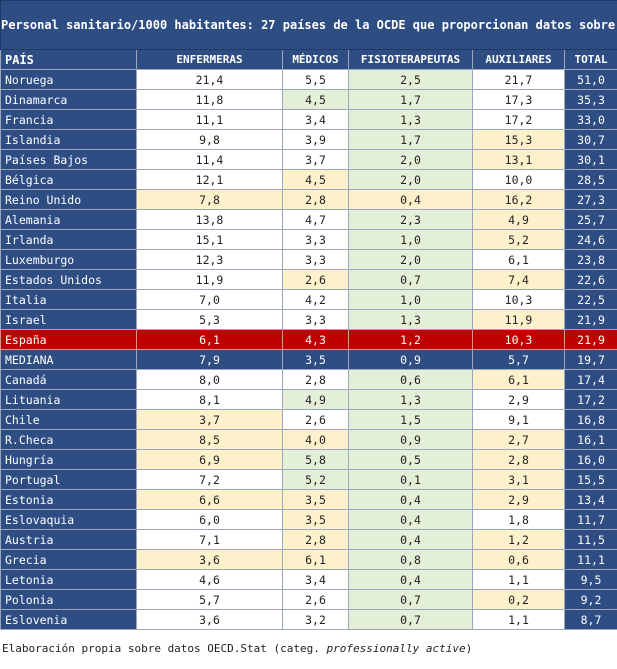 The height and width of the screenshot is (669, 617). What do you see at coordinates (410, 219) in the screenshot?
I see `fisioterapeutas-cell: 2,3` at bounding box center [410, 219].